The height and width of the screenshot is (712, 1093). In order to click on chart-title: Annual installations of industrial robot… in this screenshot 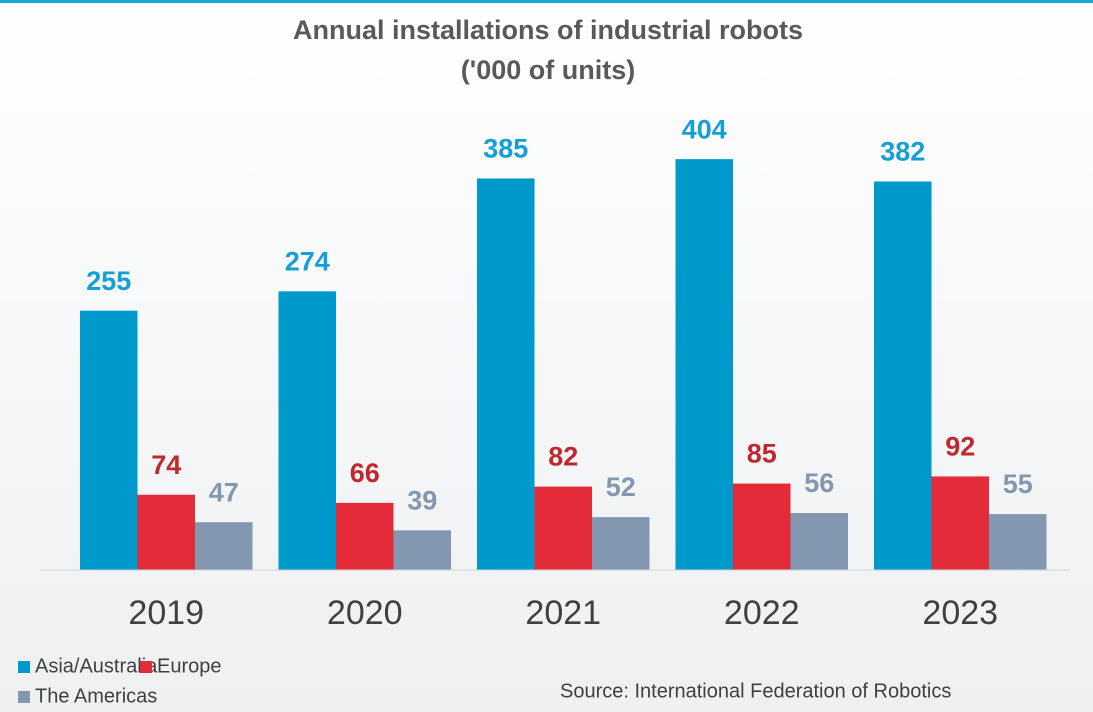, I will do `click(548, 30)`.